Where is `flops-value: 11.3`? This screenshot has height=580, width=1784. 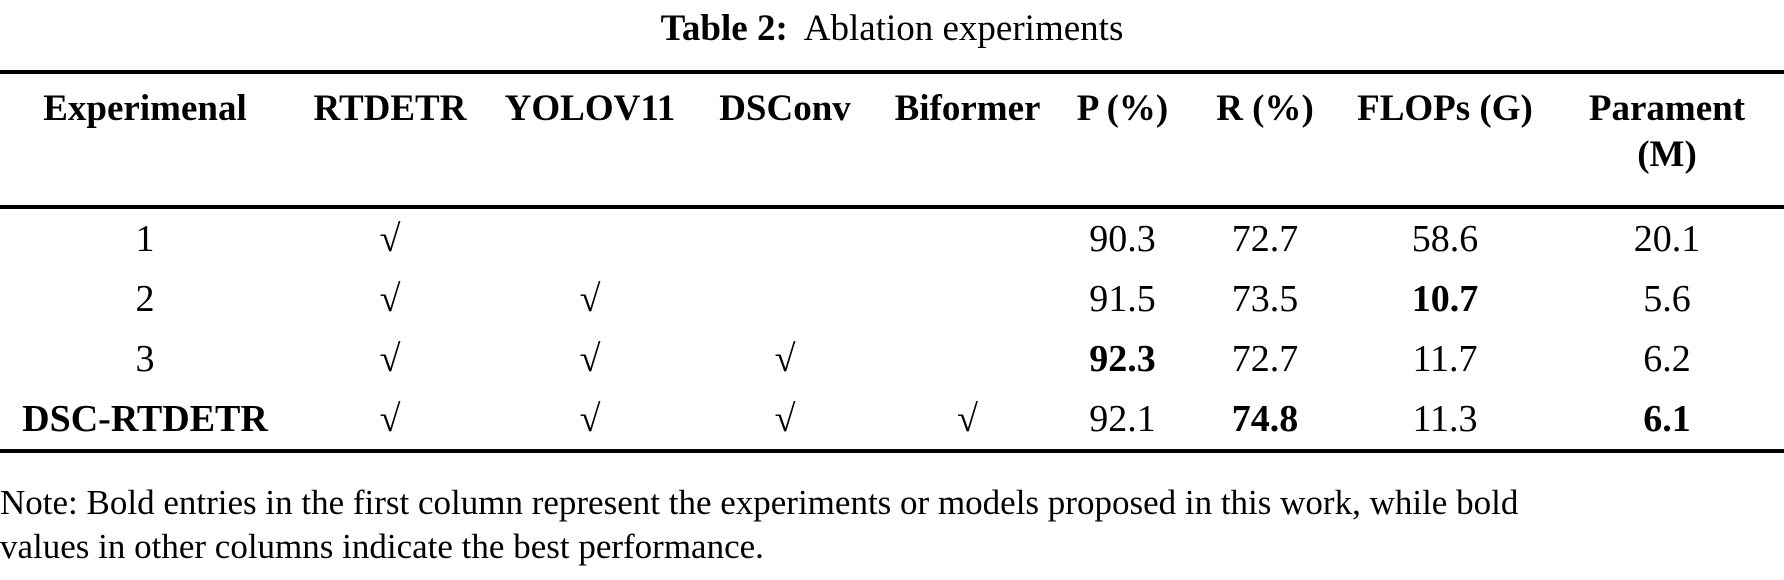 flops-value: 11.3 is located at coordinates (1445, 419).